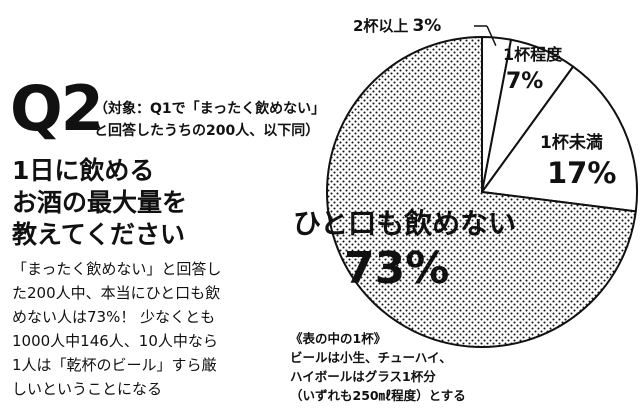 This screenshot has height=420, width=640. I want to click on slice-name-1hai-miman: 1杯未満, so click(571, 142).